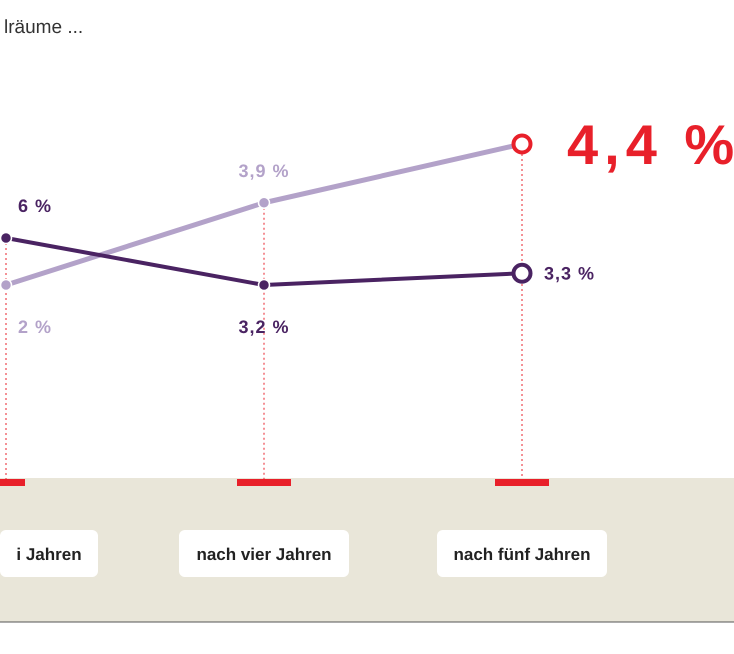 This screenshot has width=734, height=654. What do you see at coordinates (49, 554) in the screenshot?
I see `x-tick-label: i Jahren` at bounding box center [49, 554].